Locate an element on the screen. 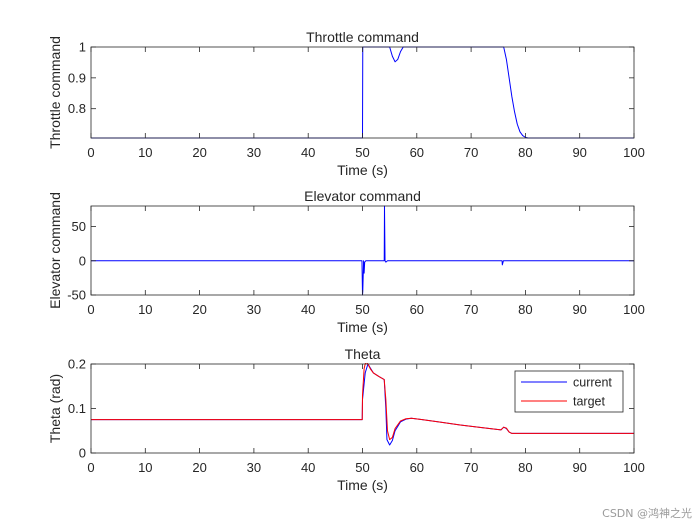  chart-3-title: Theta is located at coordinates (363, 354).